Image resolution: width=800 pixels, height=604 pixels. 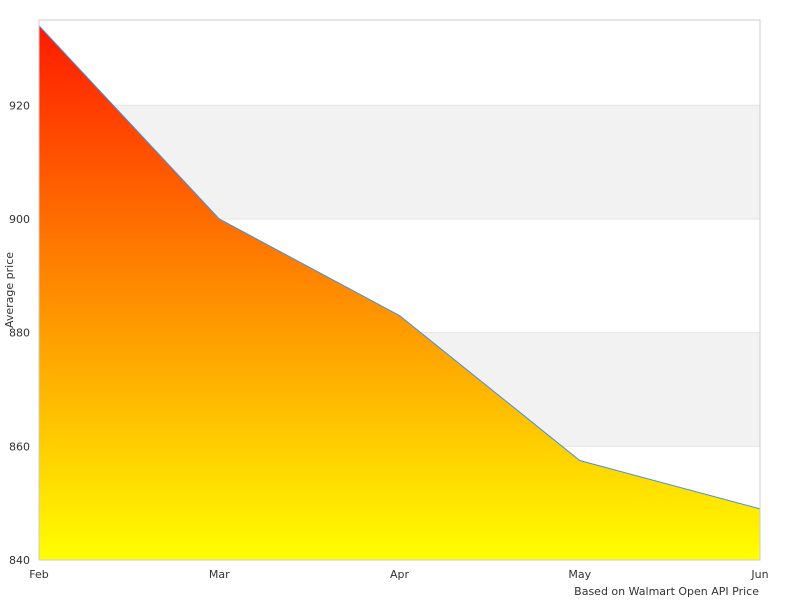 I want to click on y-tick-label: 840, so click(x=19, y=560).